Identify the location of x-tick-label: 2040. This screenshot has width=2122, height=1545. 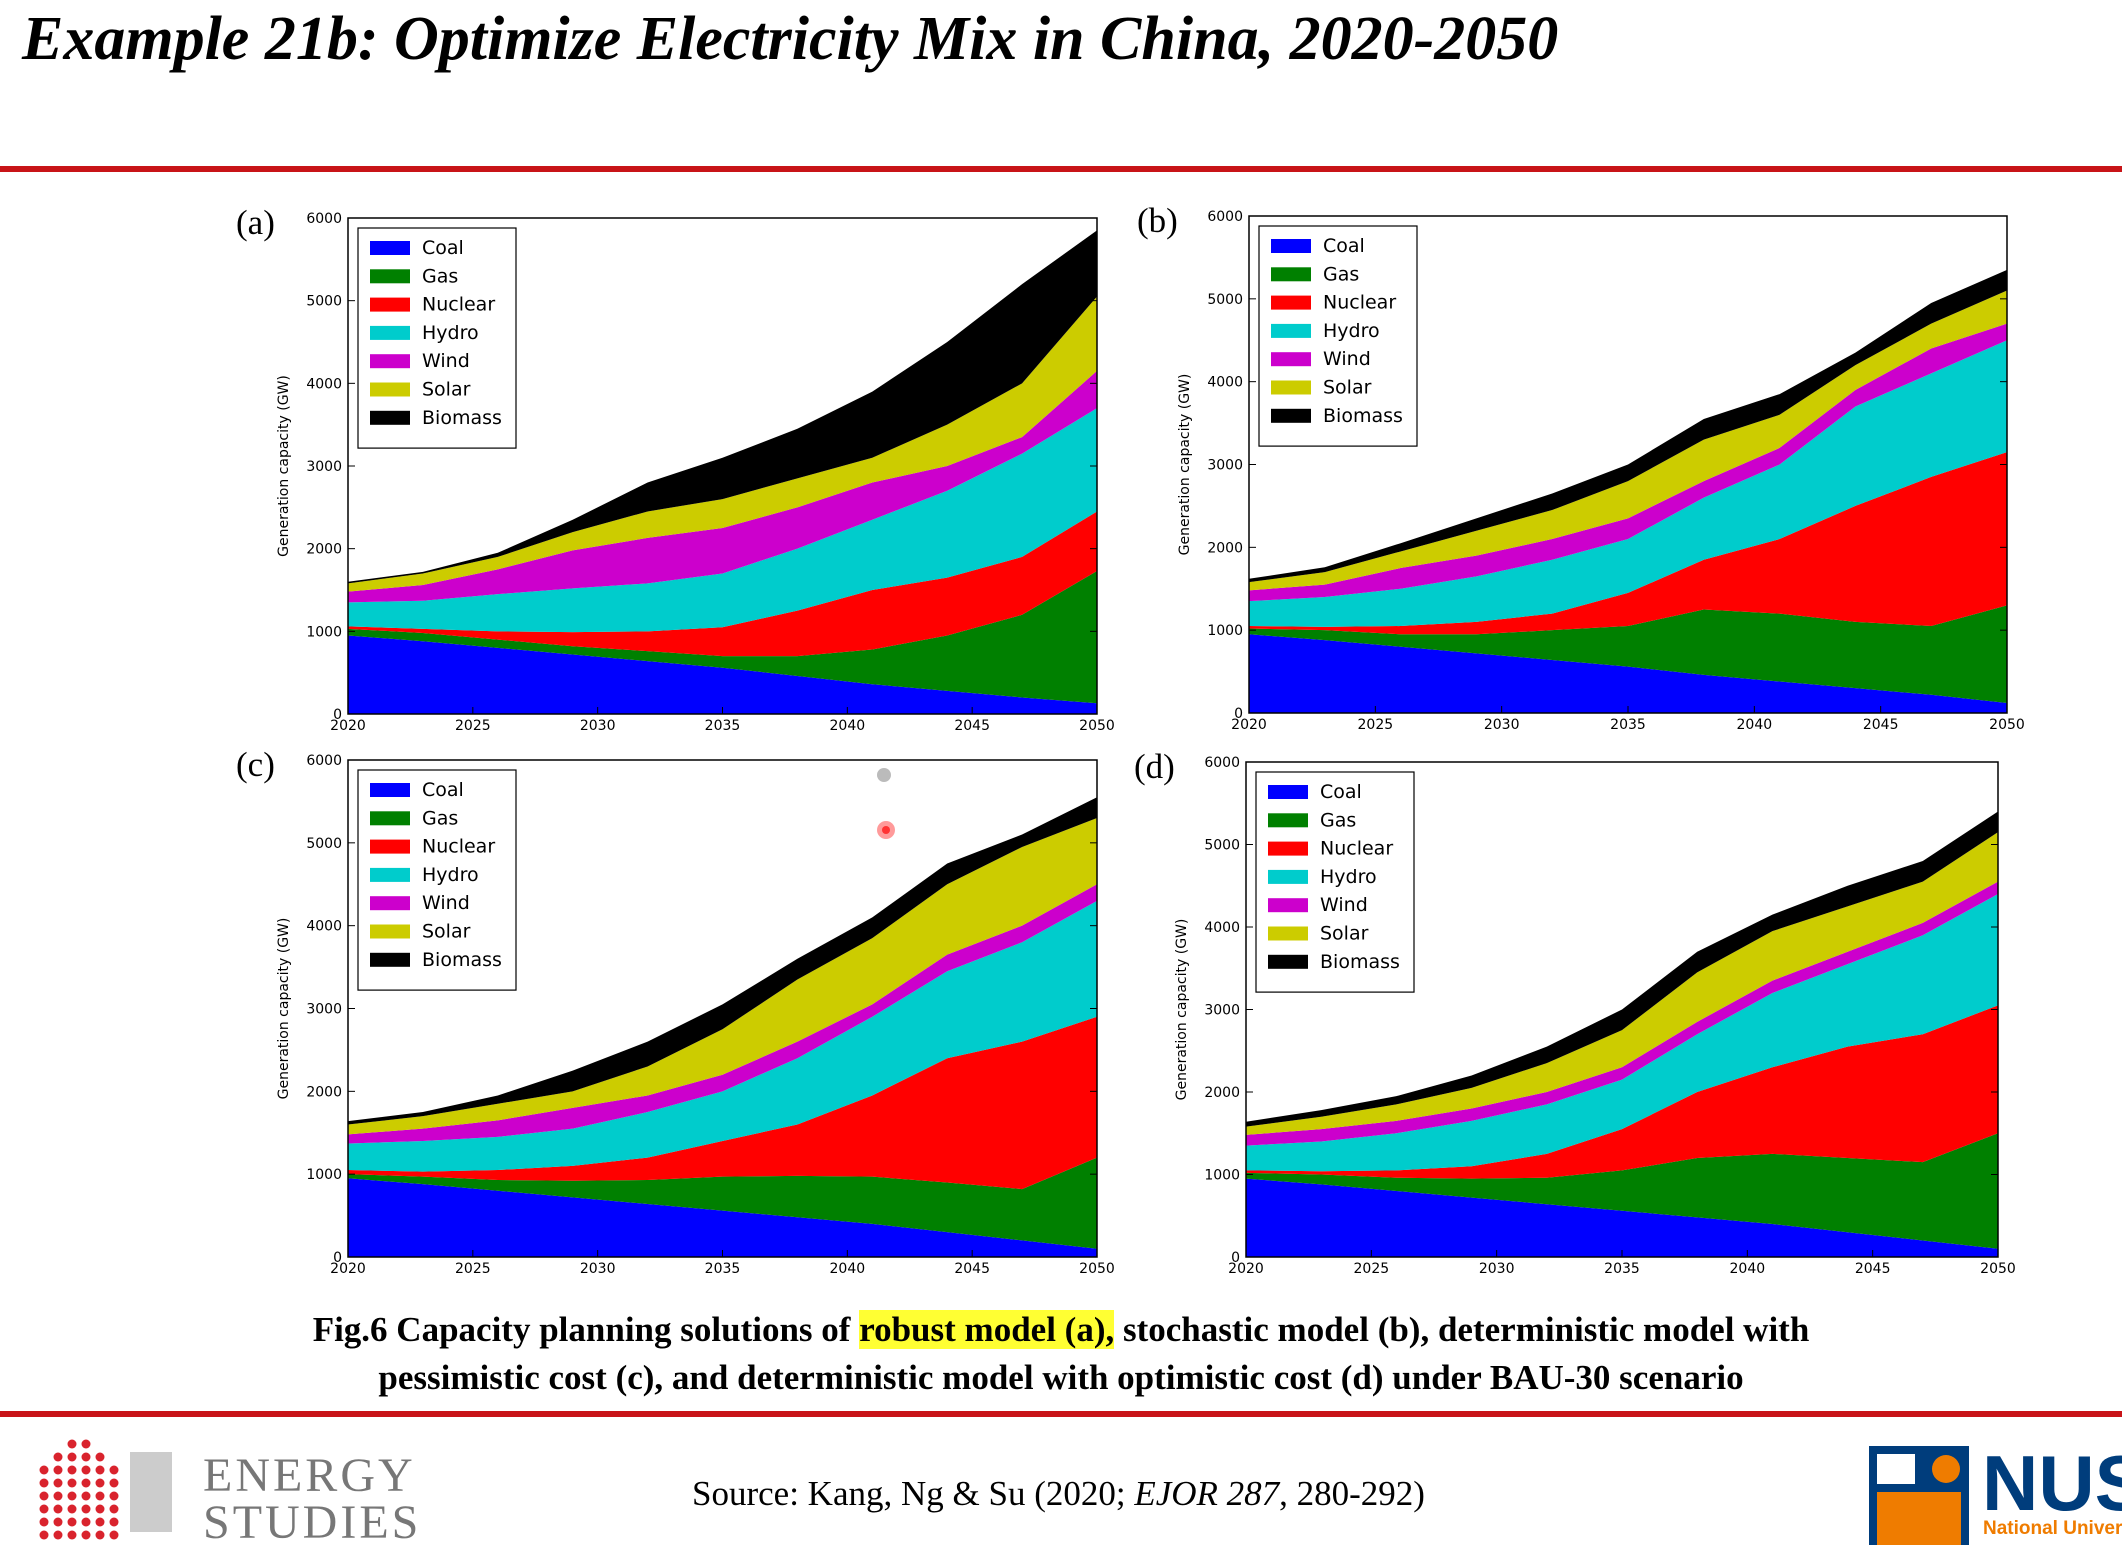
(1748, 1269).